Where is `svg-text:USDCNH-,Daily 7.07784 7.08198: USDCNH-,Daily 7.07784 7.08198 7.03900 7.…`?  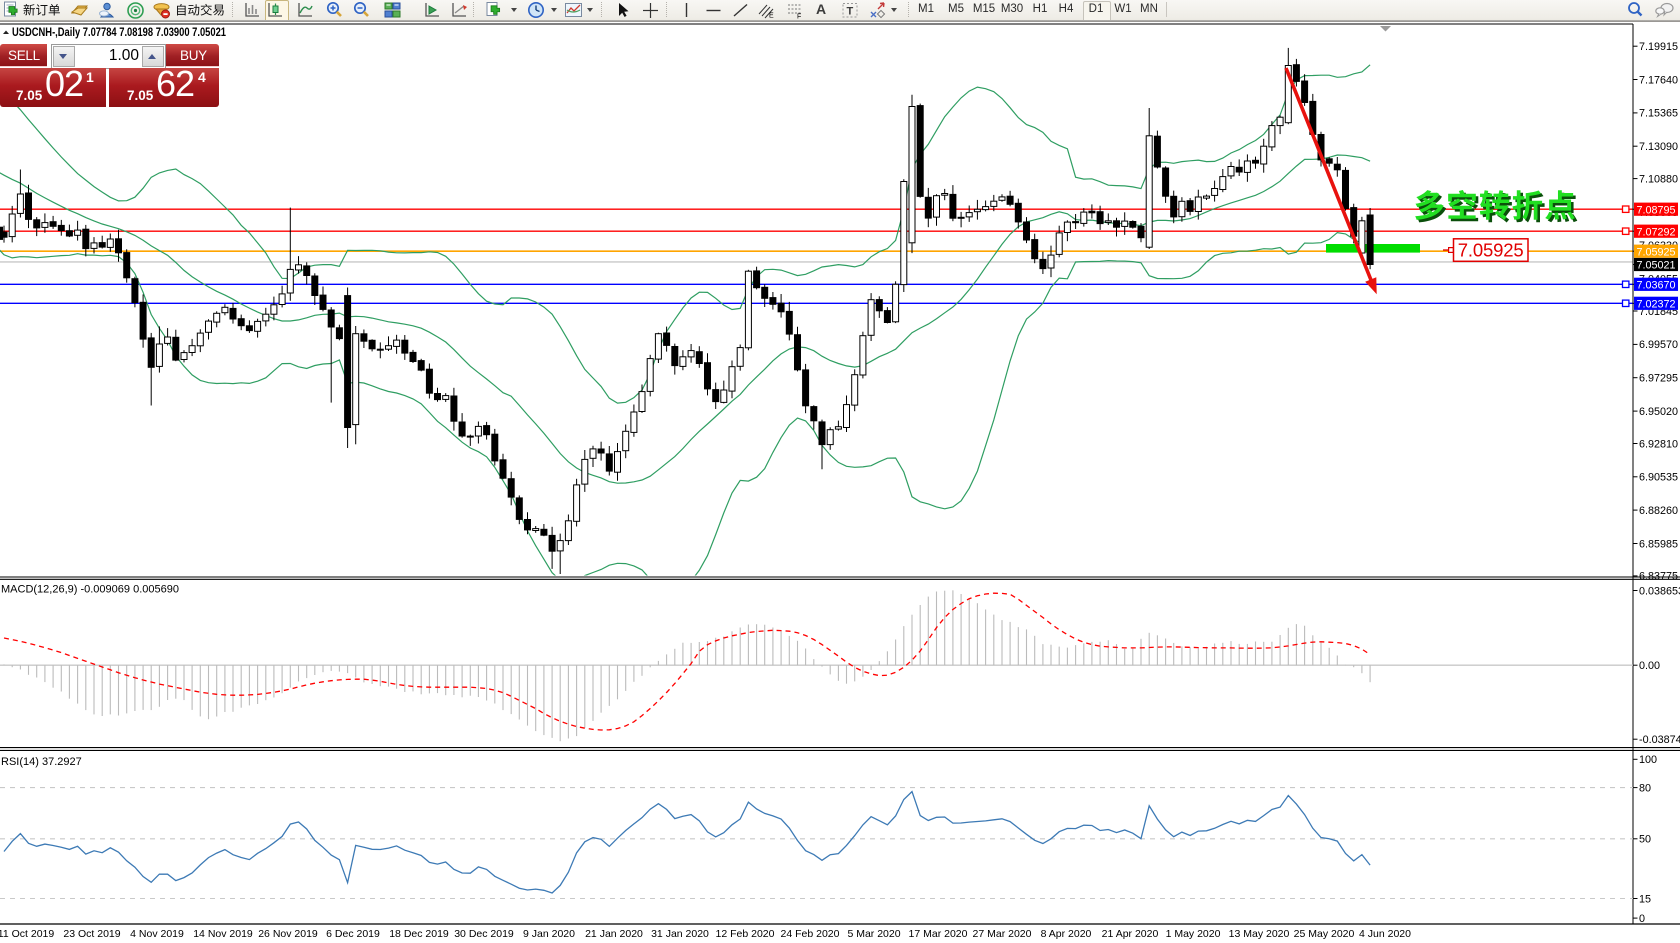 svg-text:USDCNH-,Daily 7.07784 7.08198: USDCNH-,Daily 7.07784 7.08198 7.03900 7.… is located at coordinates (119, 33).